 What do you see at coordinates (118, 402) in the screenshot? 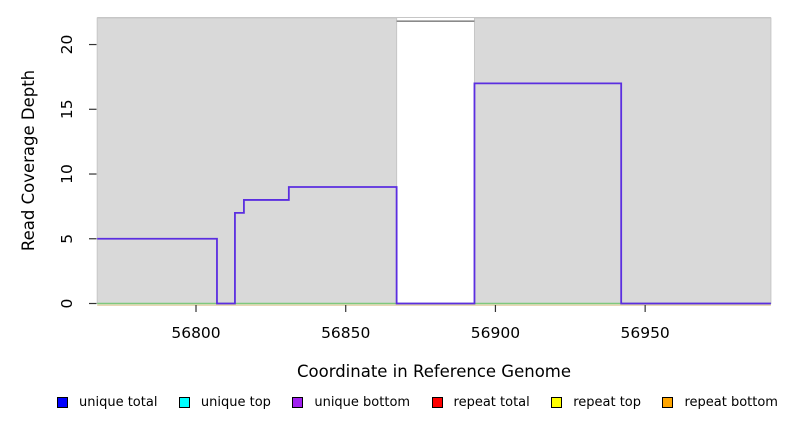
I see `legend-label: unique total` at bounding box center [118, 402].